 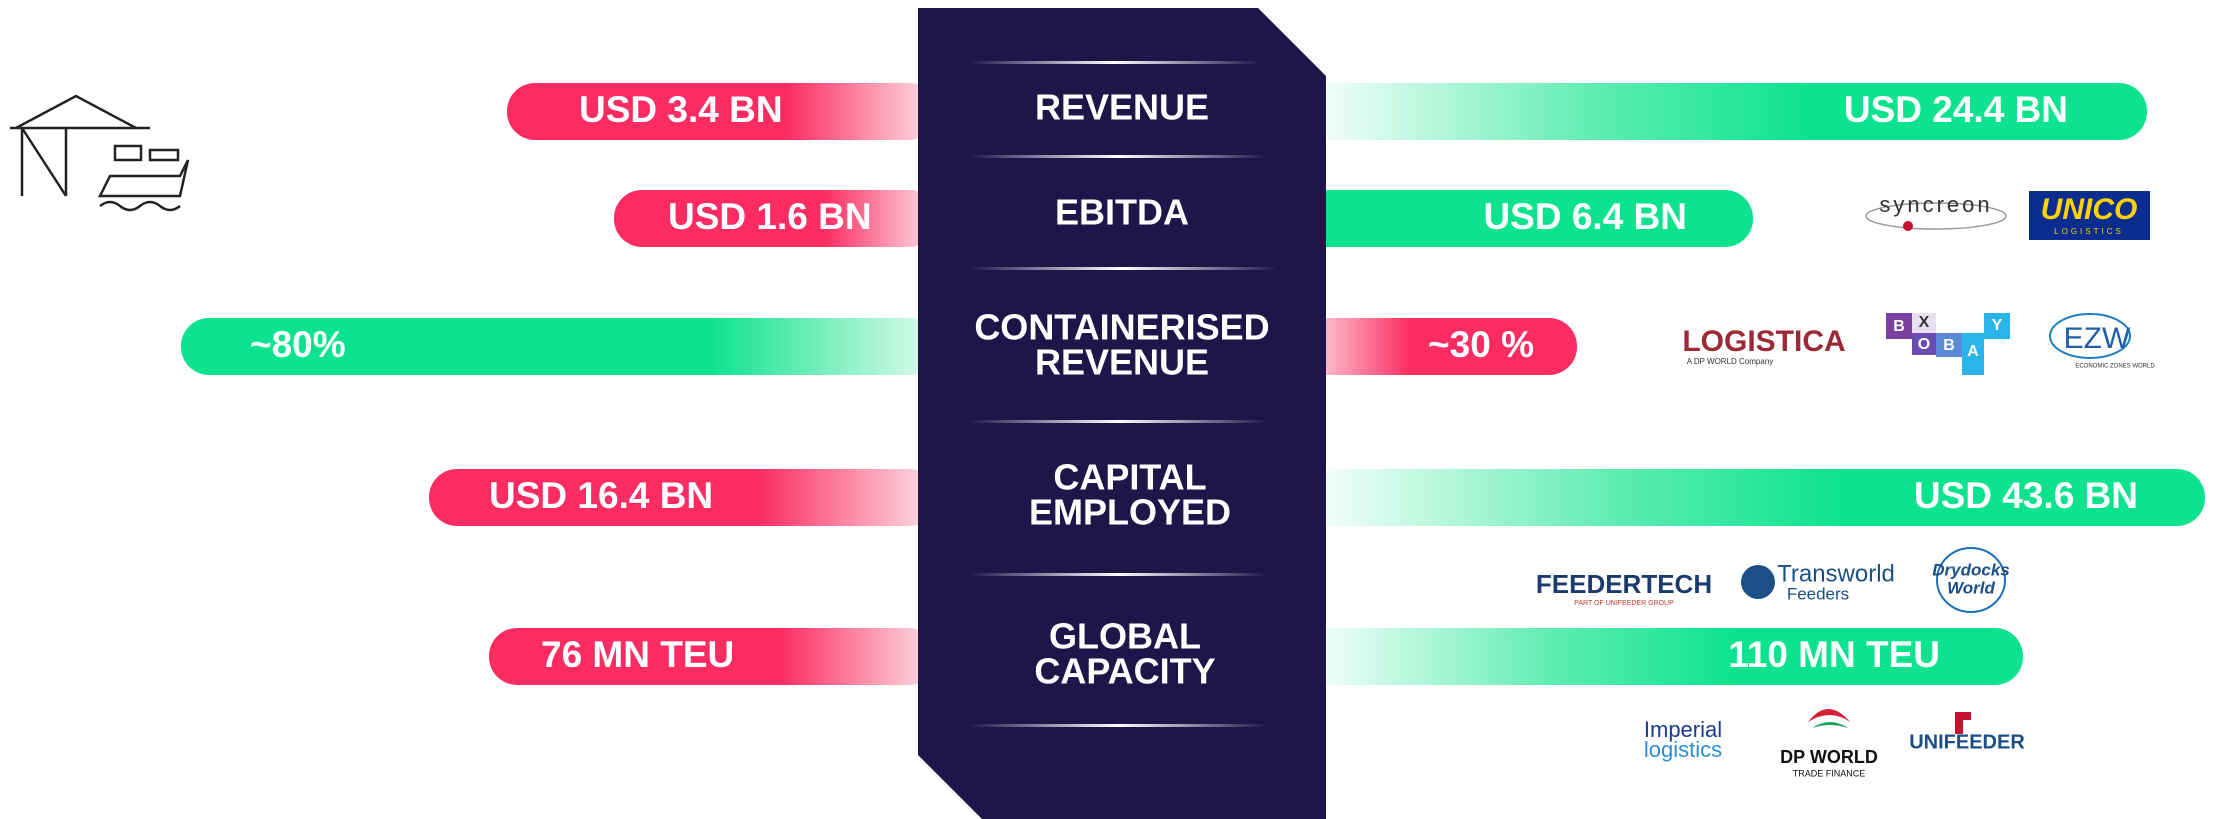 What do you see at coordinates (1758, 582) in the screenshot?
I see `transworld-icon` at bounding box center [1758, 582].